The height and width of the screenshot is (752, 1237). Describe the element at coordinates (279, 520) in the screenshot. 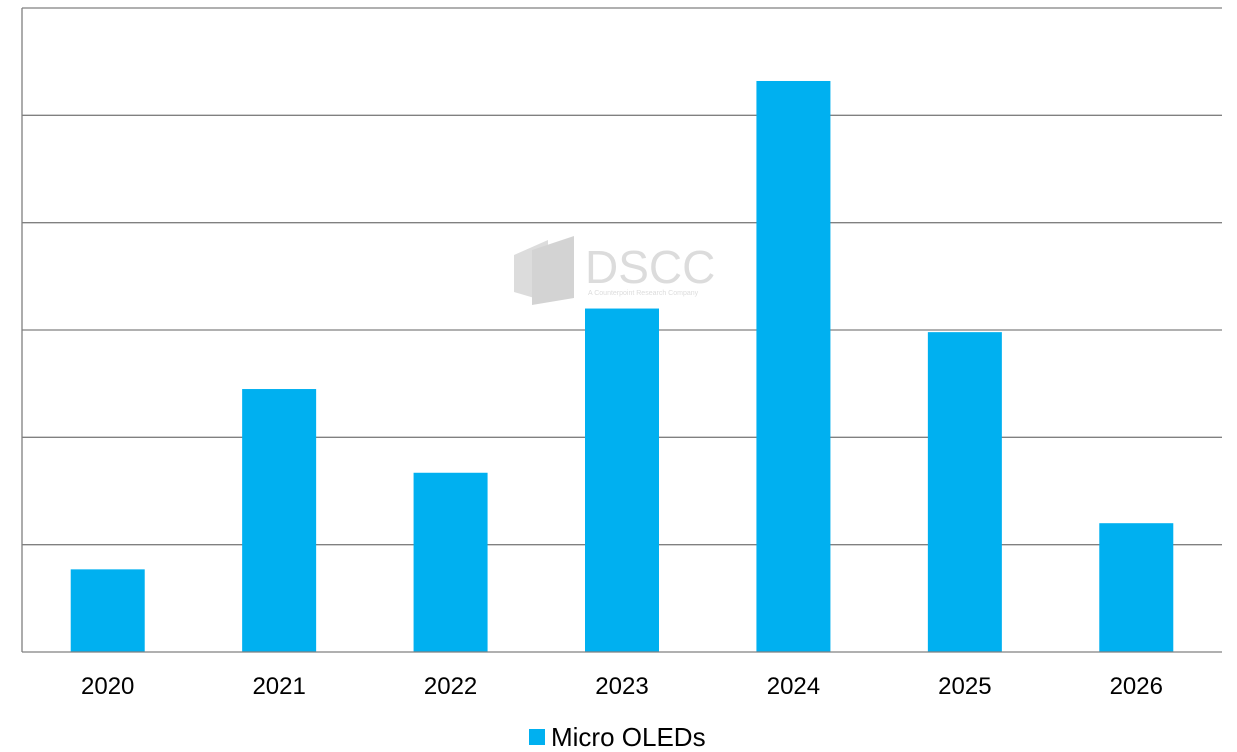

I see `bar-2021` at that location.